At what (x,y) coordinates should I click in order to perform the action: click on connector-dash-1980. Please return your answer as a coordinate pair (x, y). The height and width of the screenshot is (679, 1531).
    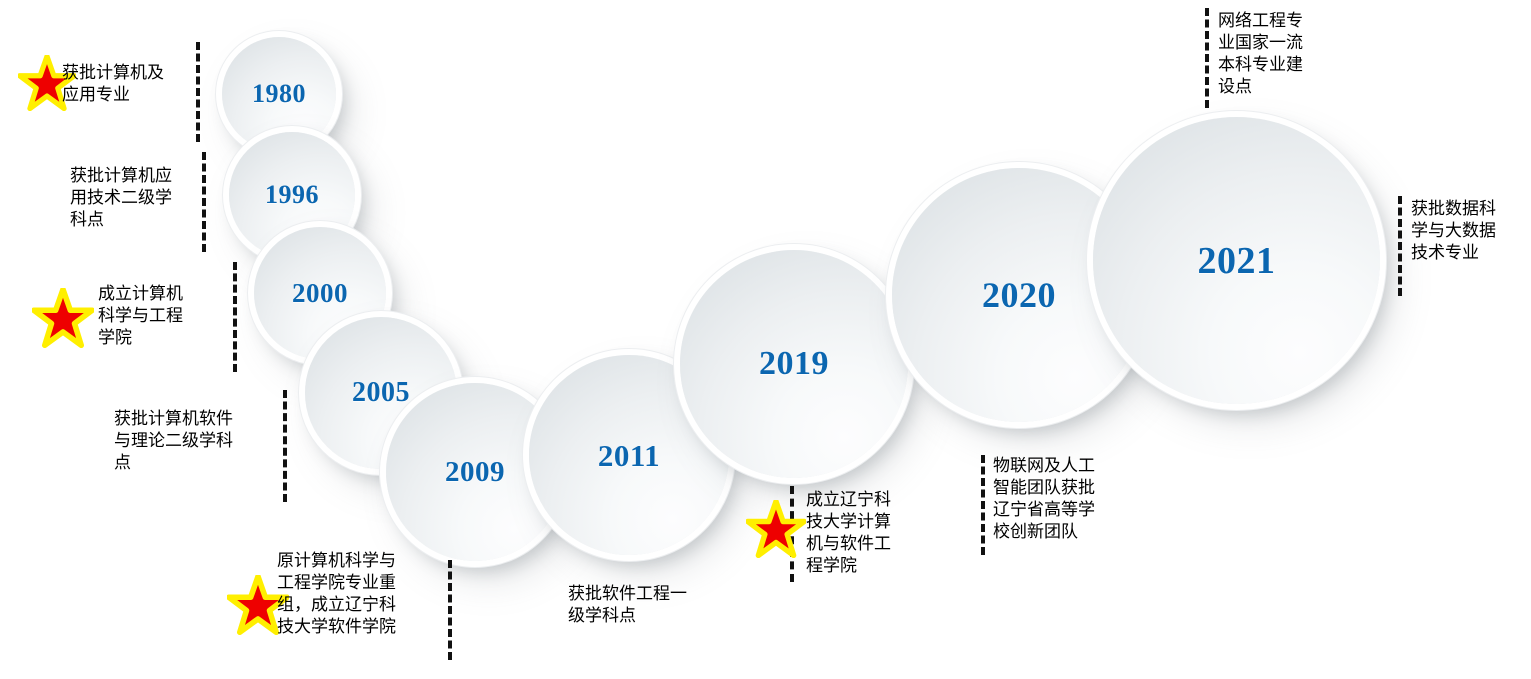
    Looking at the image, I should click on (198, 92).